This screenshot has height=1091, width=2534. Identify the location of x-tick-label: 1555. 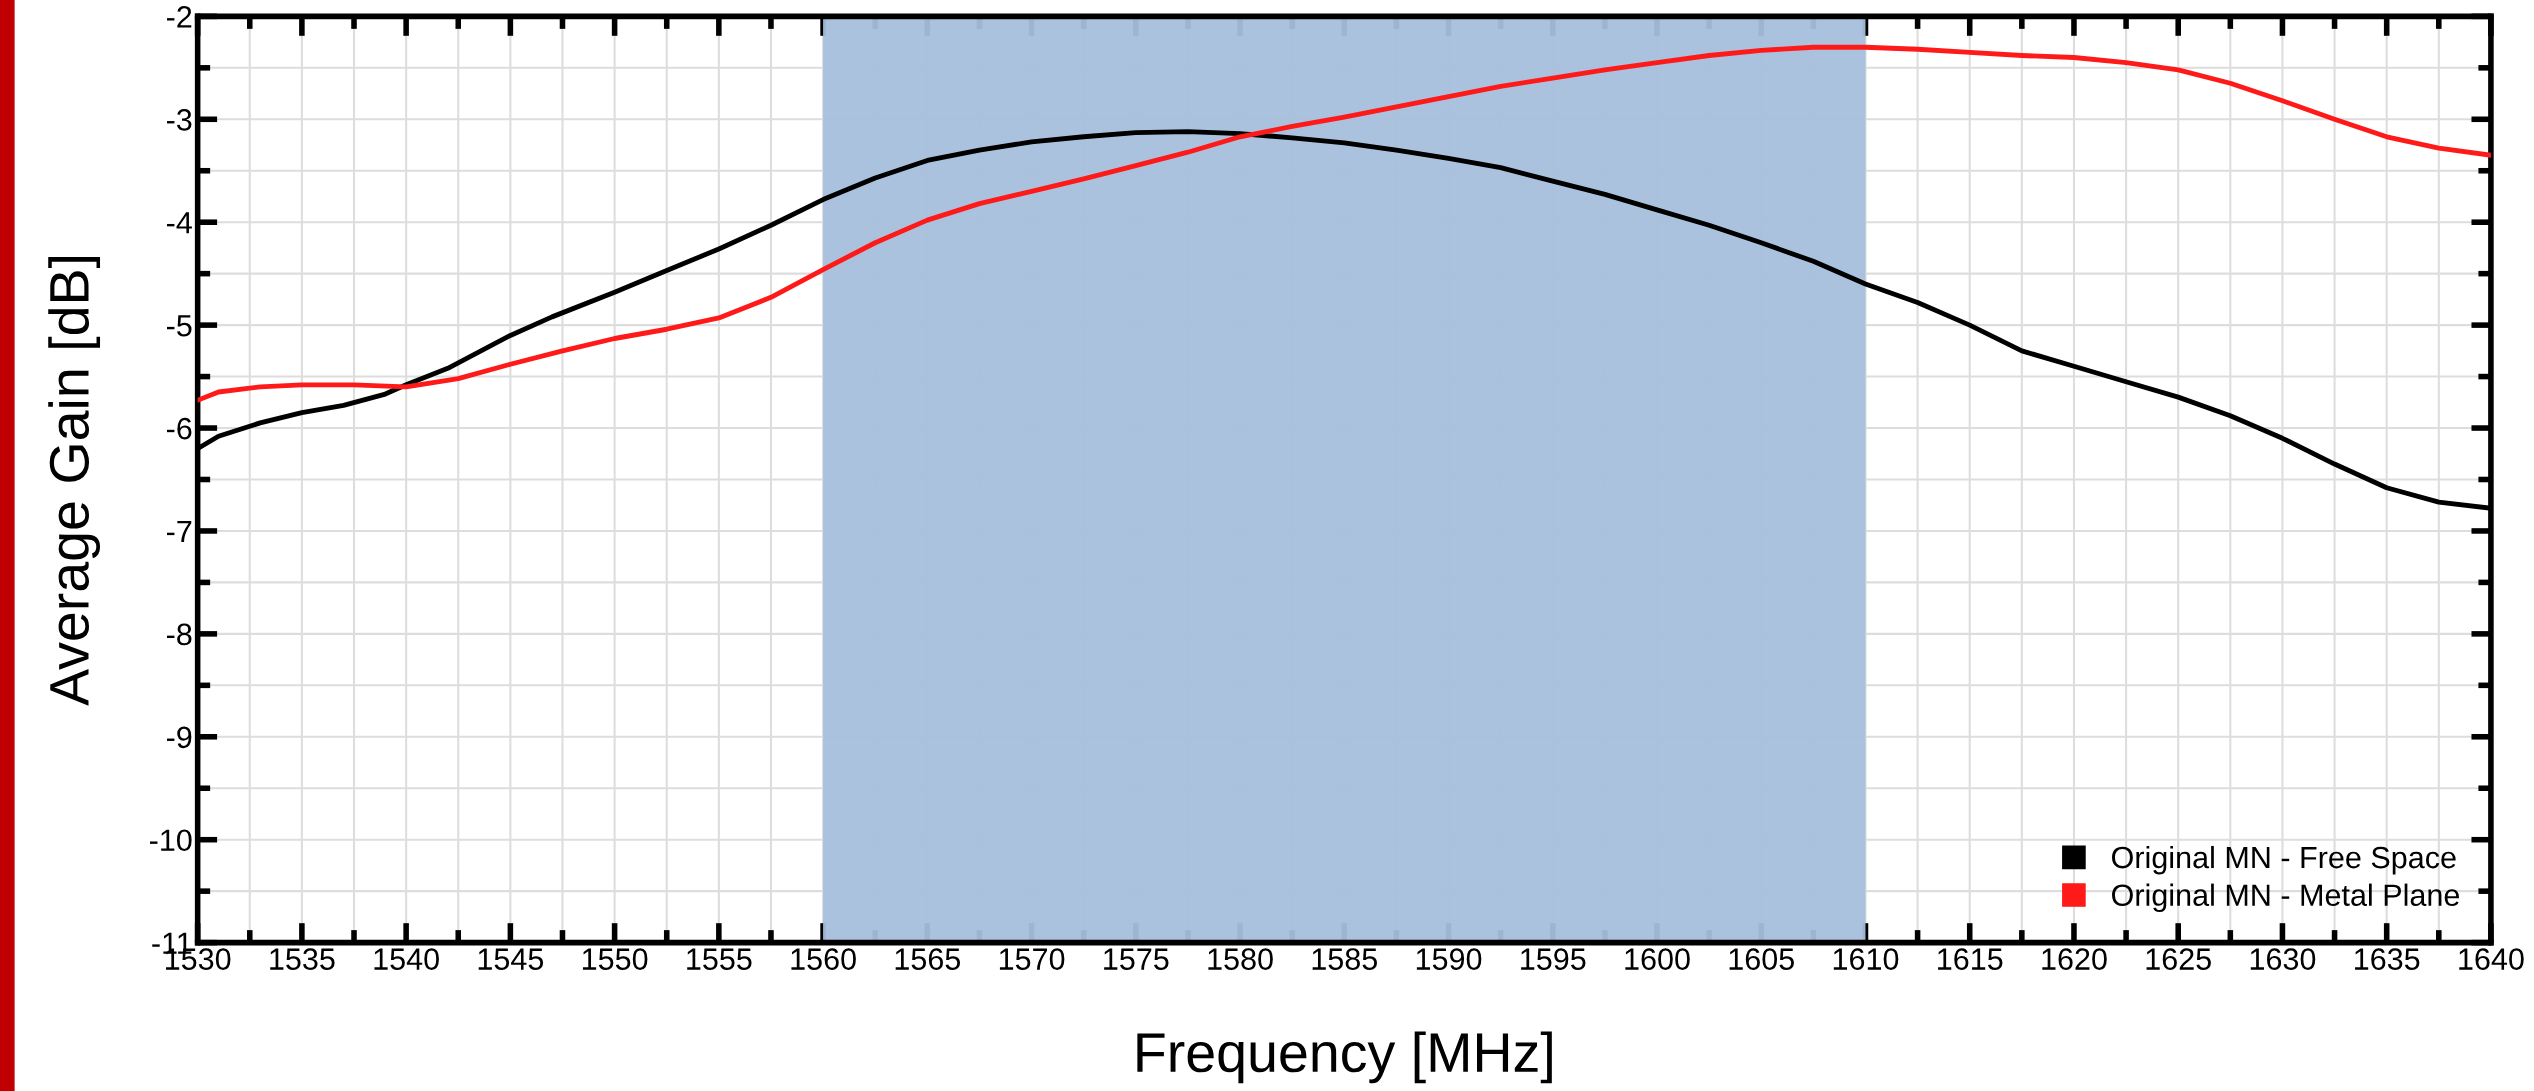
(719, 959).